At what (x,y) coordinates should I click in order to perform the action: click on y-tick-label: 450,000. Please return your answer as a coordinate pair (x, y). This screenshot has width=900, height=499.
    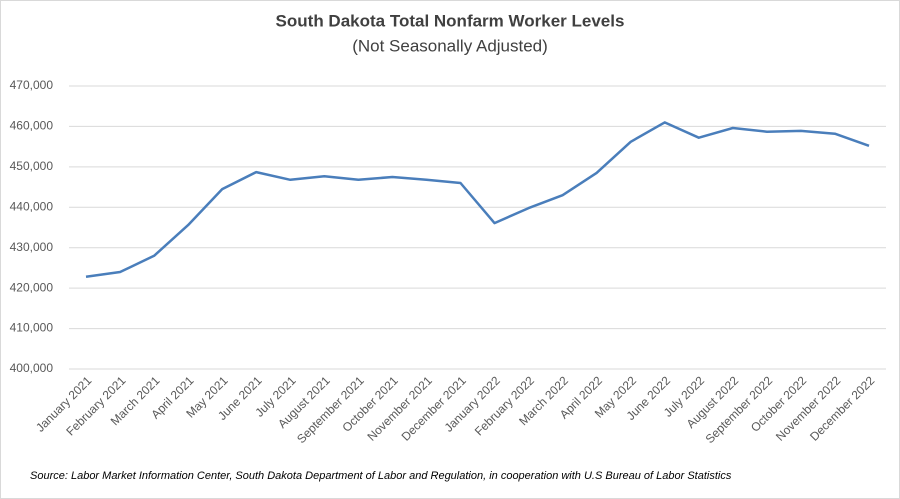
    Looking at the image, I should click on (32, 166).